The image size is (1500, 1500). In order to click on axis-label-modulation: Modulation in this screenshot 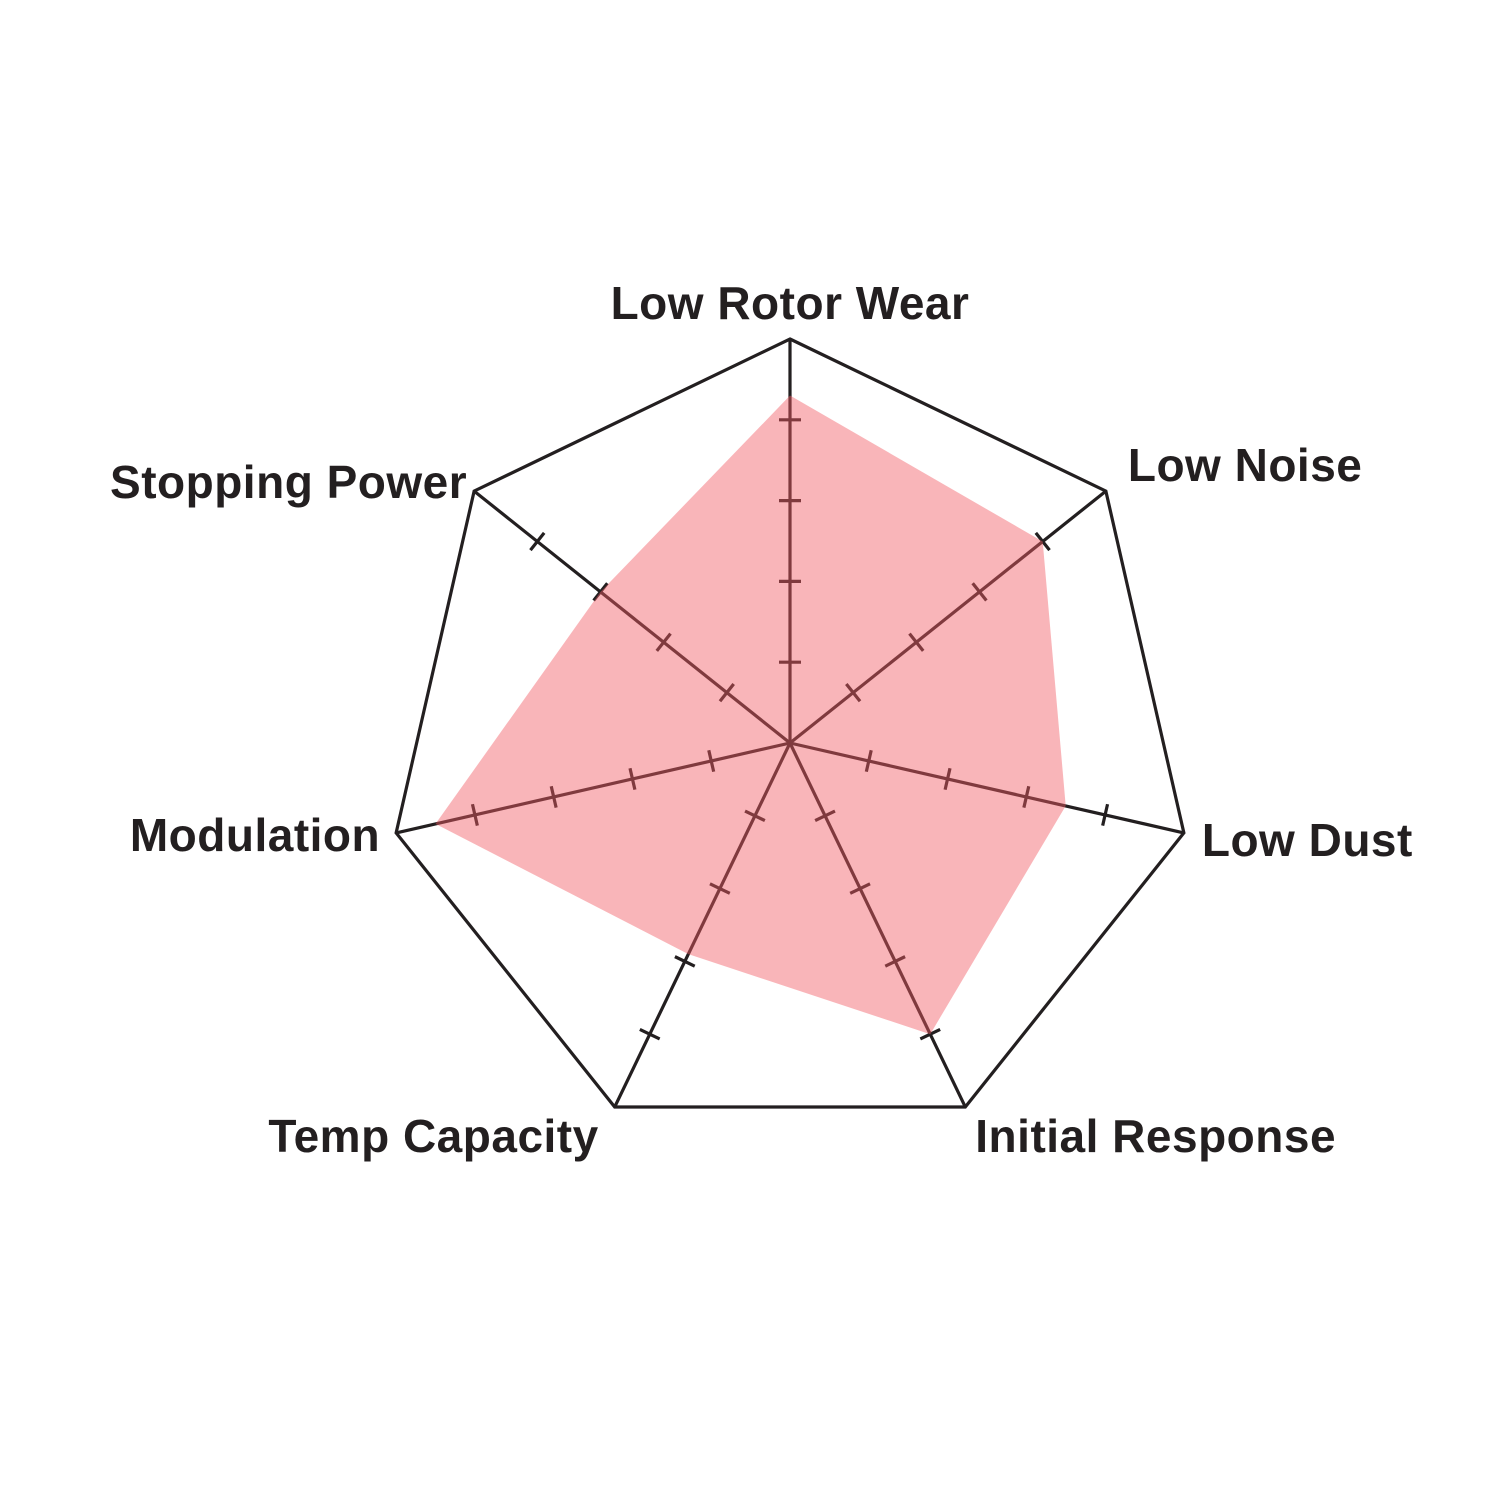, I will do `click(255, 835)`.